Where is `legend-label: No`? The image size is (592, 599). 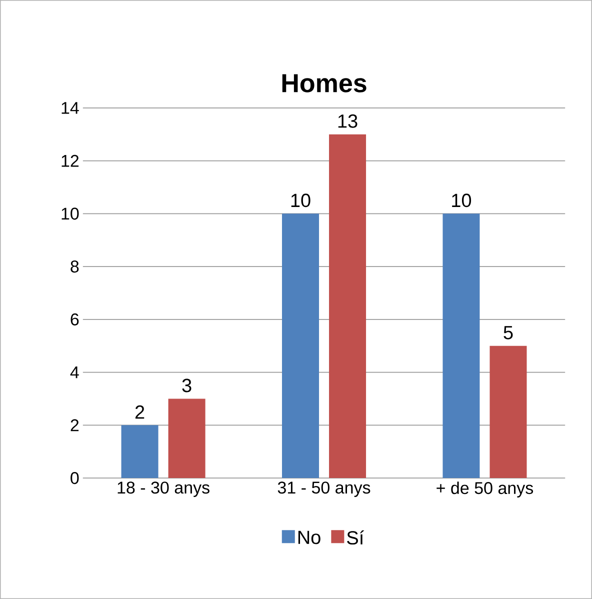
legend-label: No is located at coordinates (309, 537).